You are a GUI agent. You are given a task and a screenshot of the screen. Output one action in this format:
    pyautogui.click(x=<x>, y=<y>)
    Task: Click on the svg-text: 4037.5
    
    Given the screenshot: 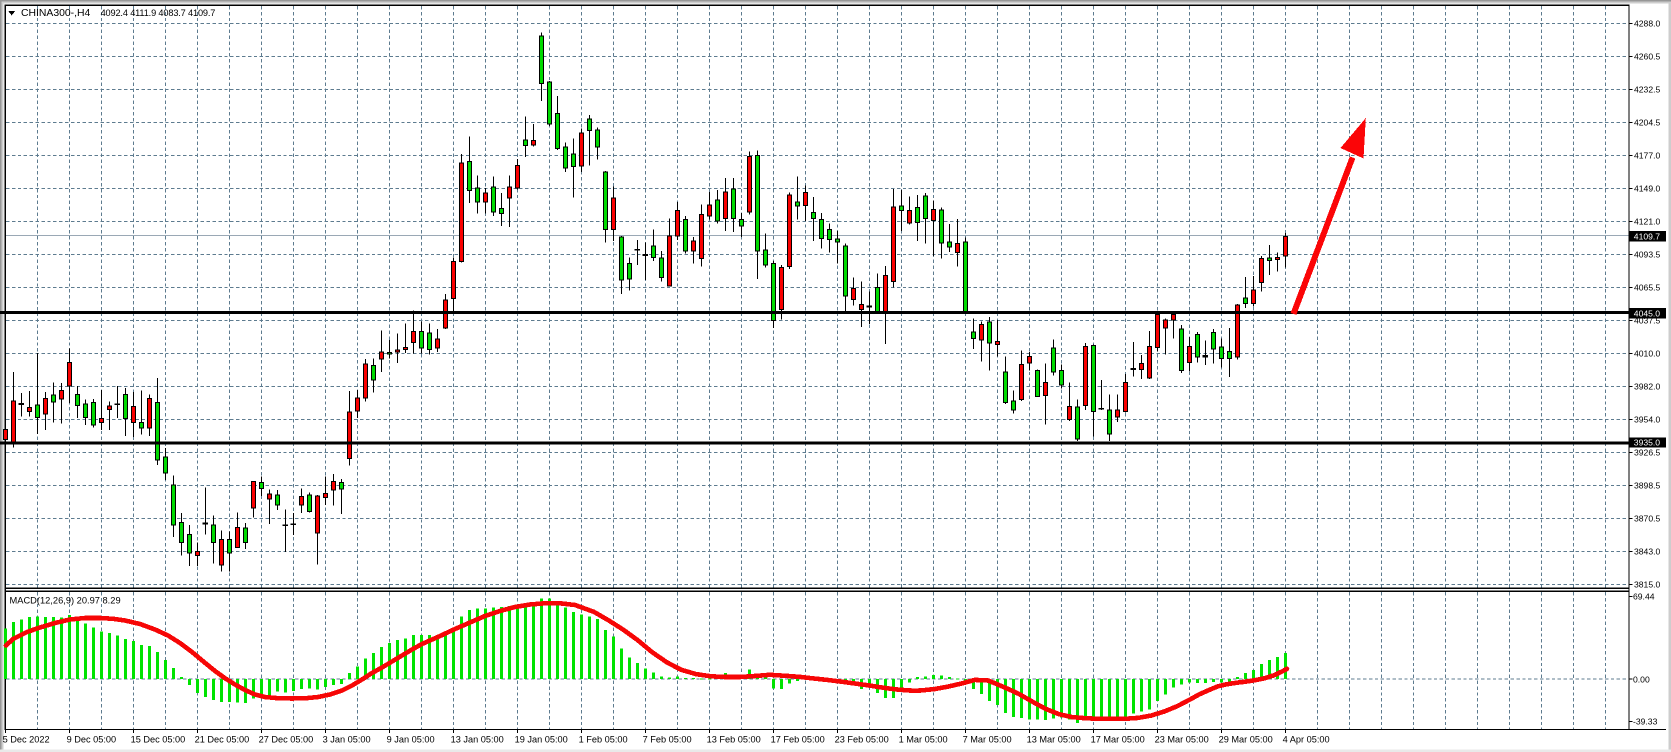 What is the action you would take?
    pyautogui.click(x=1647, y=321)
    